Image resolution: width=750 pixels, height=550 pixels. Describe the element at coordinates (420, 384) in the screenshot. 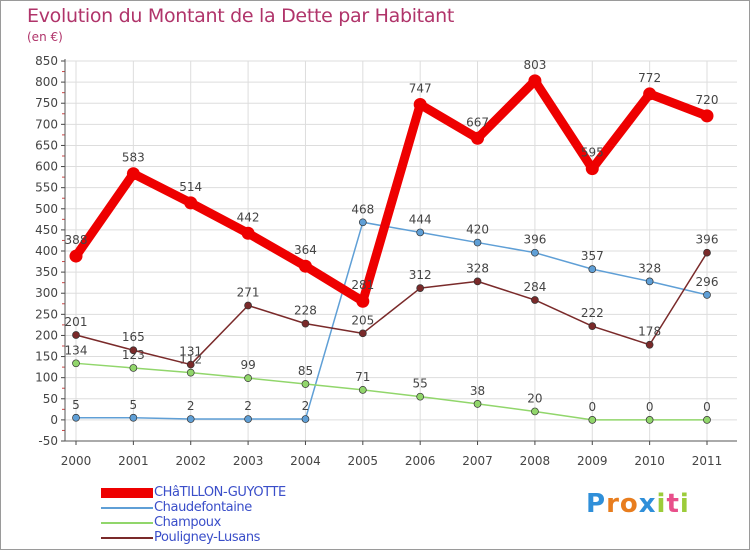

I see `data-label: 55` at that location.